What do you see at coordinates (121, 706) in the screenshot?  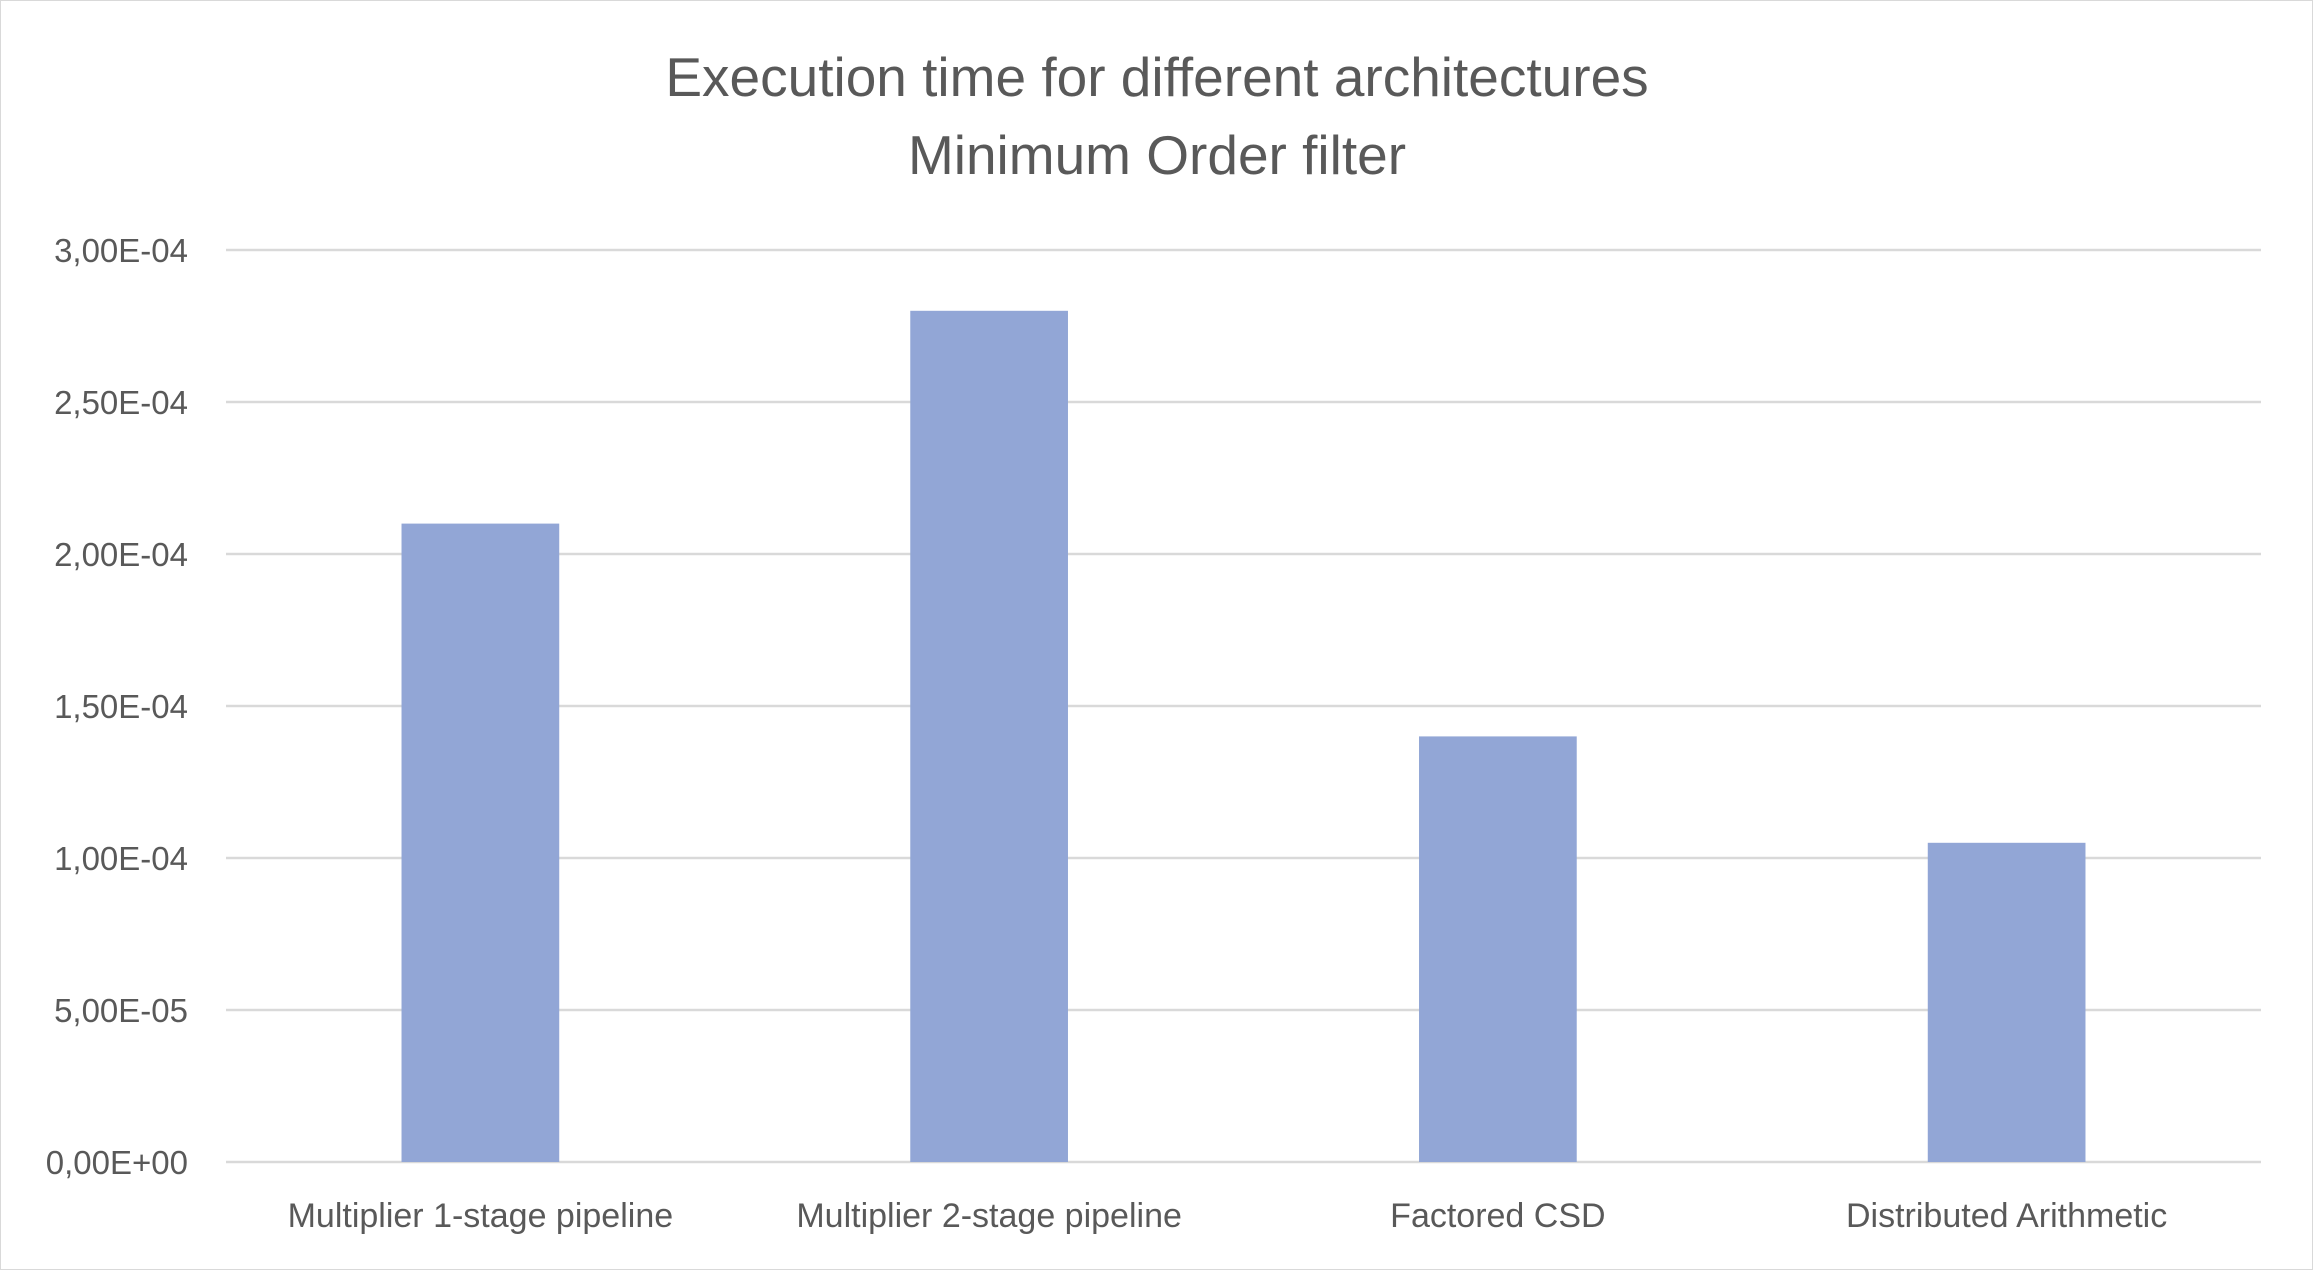 I see `y-tick-label: 1,50E-04` at bounding box center [121, 706].